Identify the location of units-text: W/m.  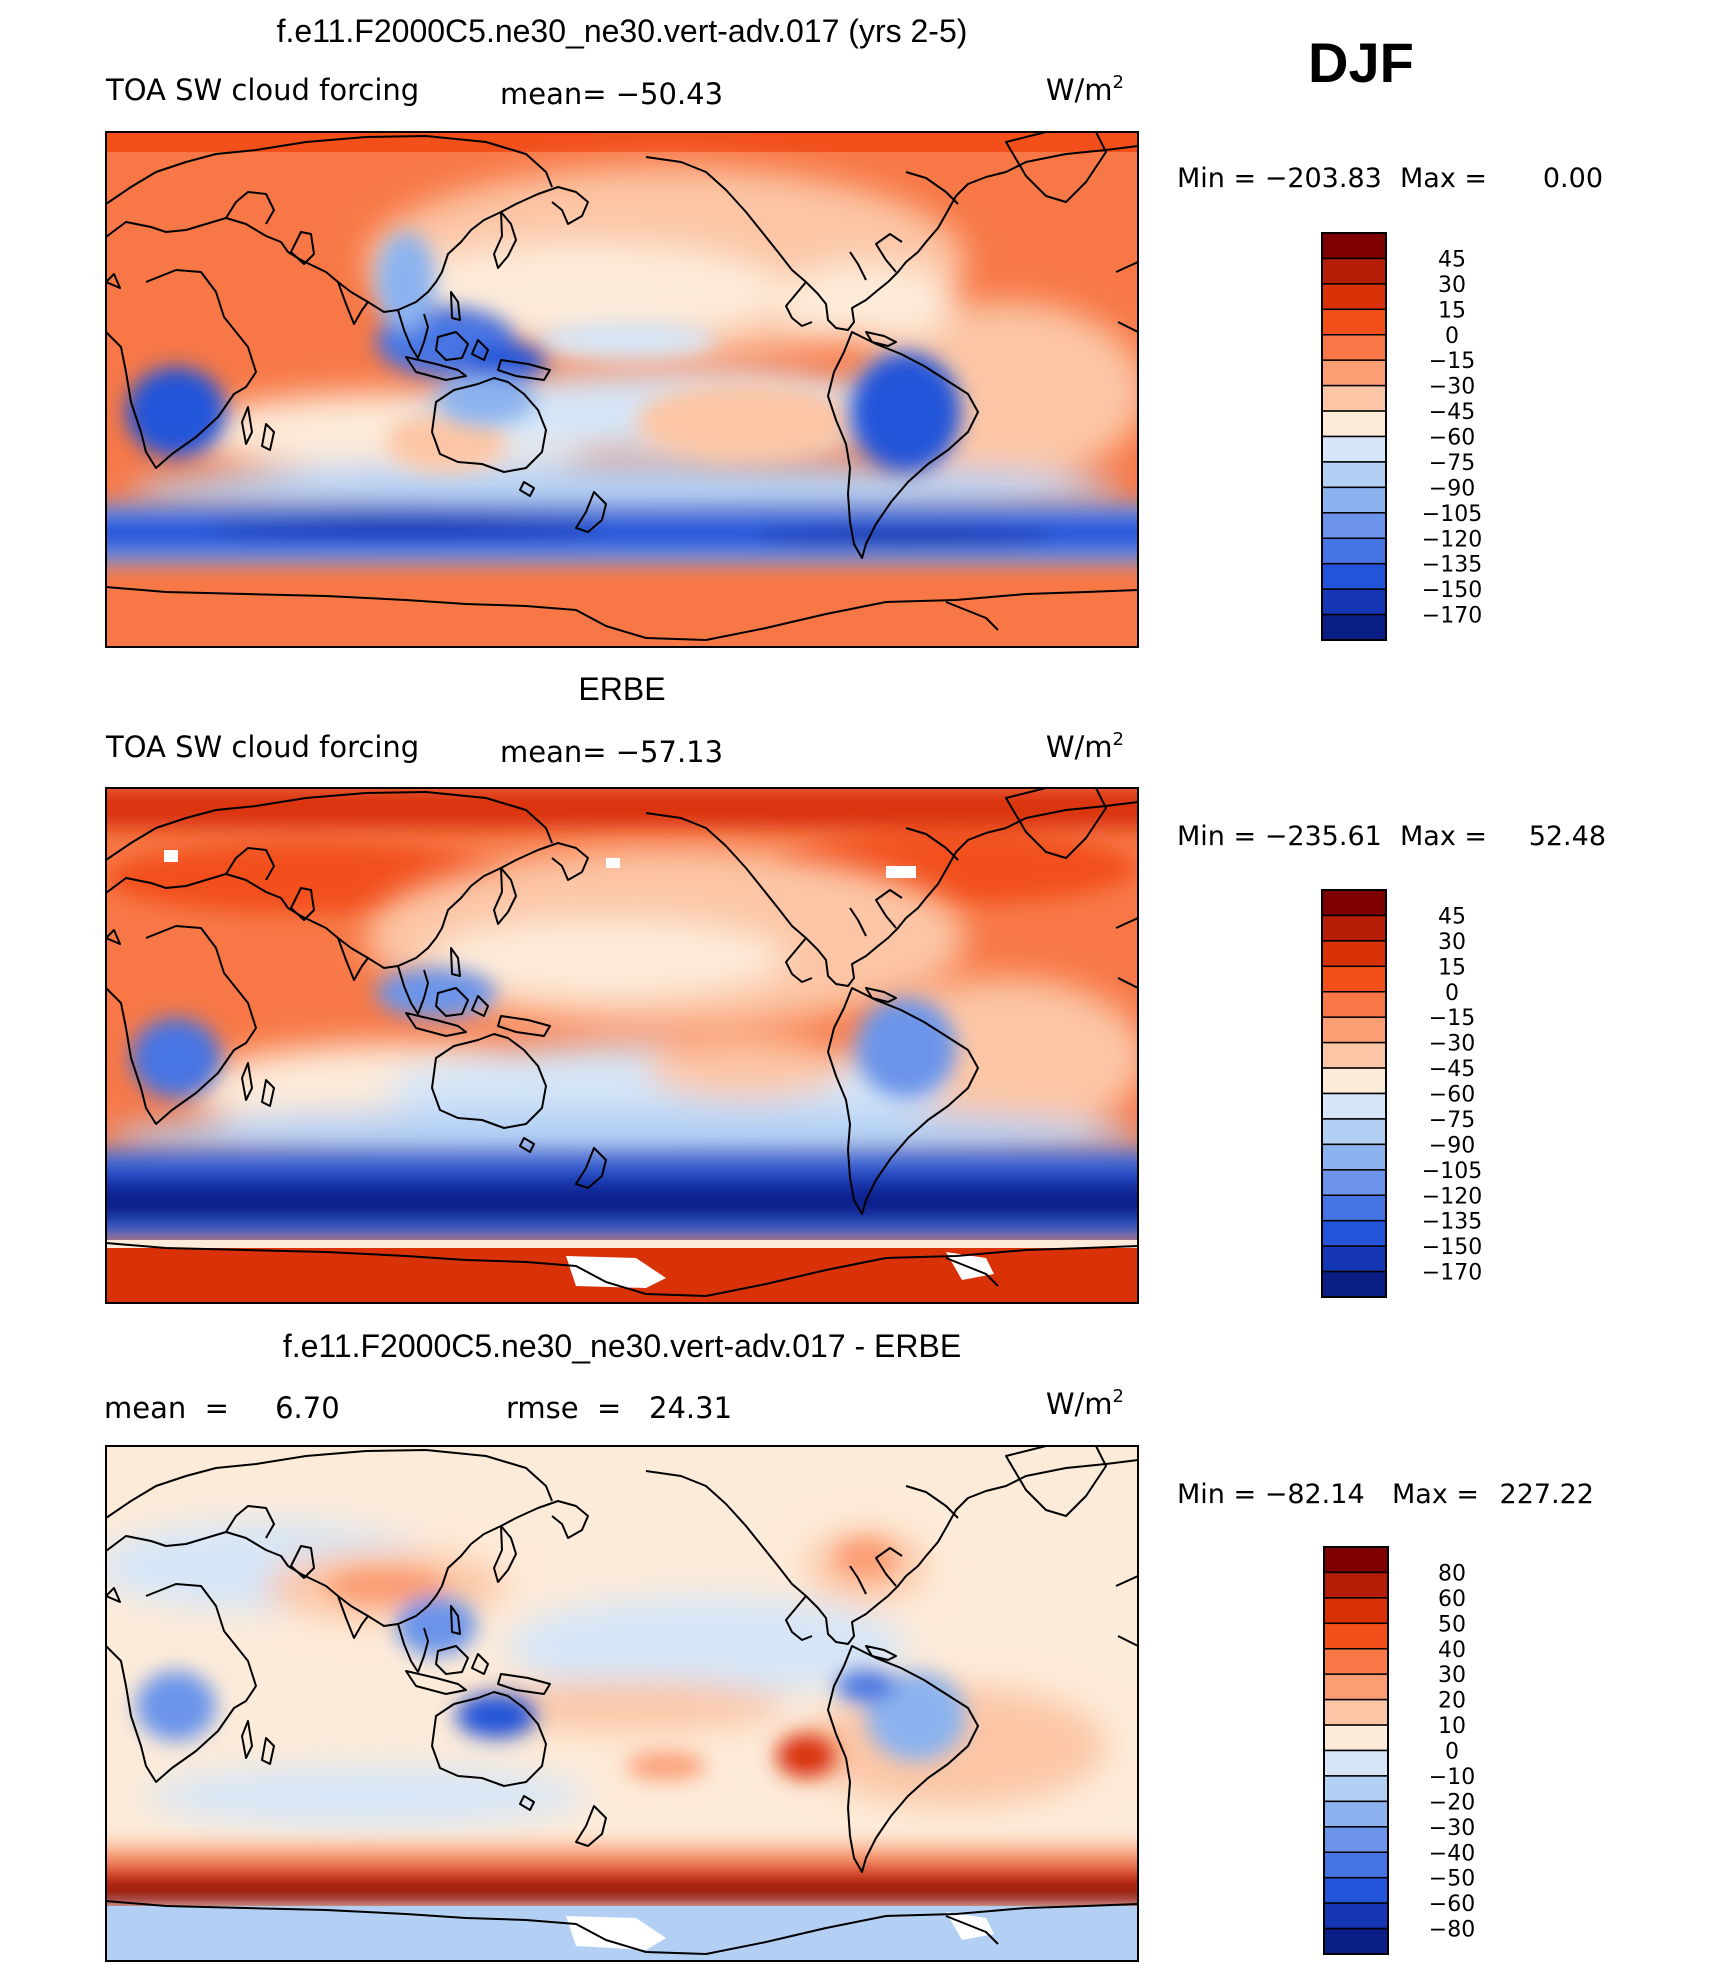
(1079, 90).